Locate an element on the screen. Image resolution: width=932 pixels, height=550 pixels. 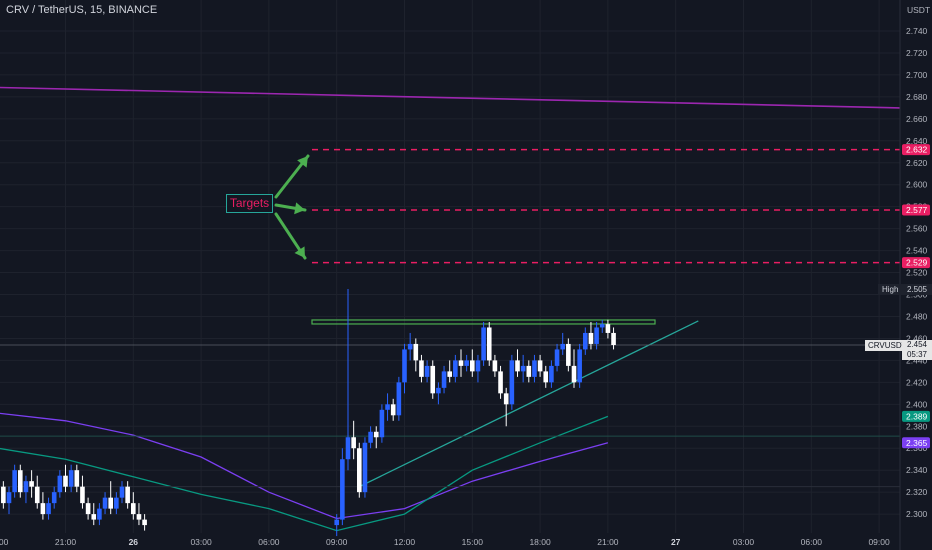
price-tick-label: 2.740 is located at coordinates (917, 31).